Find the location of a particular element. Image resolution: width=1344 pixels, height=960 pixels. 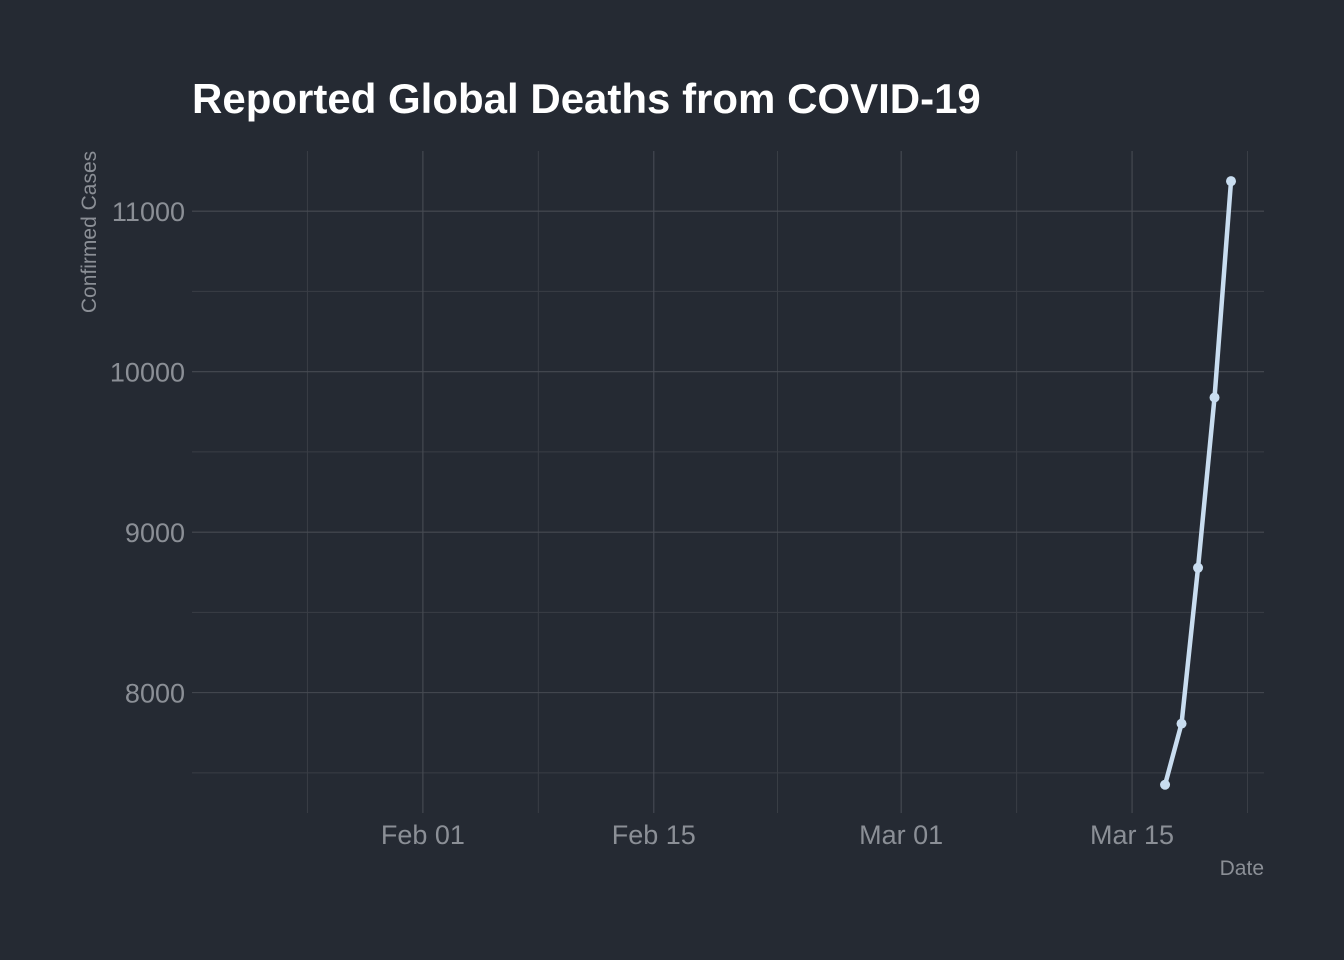

y-tick-label: 11000 is located at coordinates (148, 212).